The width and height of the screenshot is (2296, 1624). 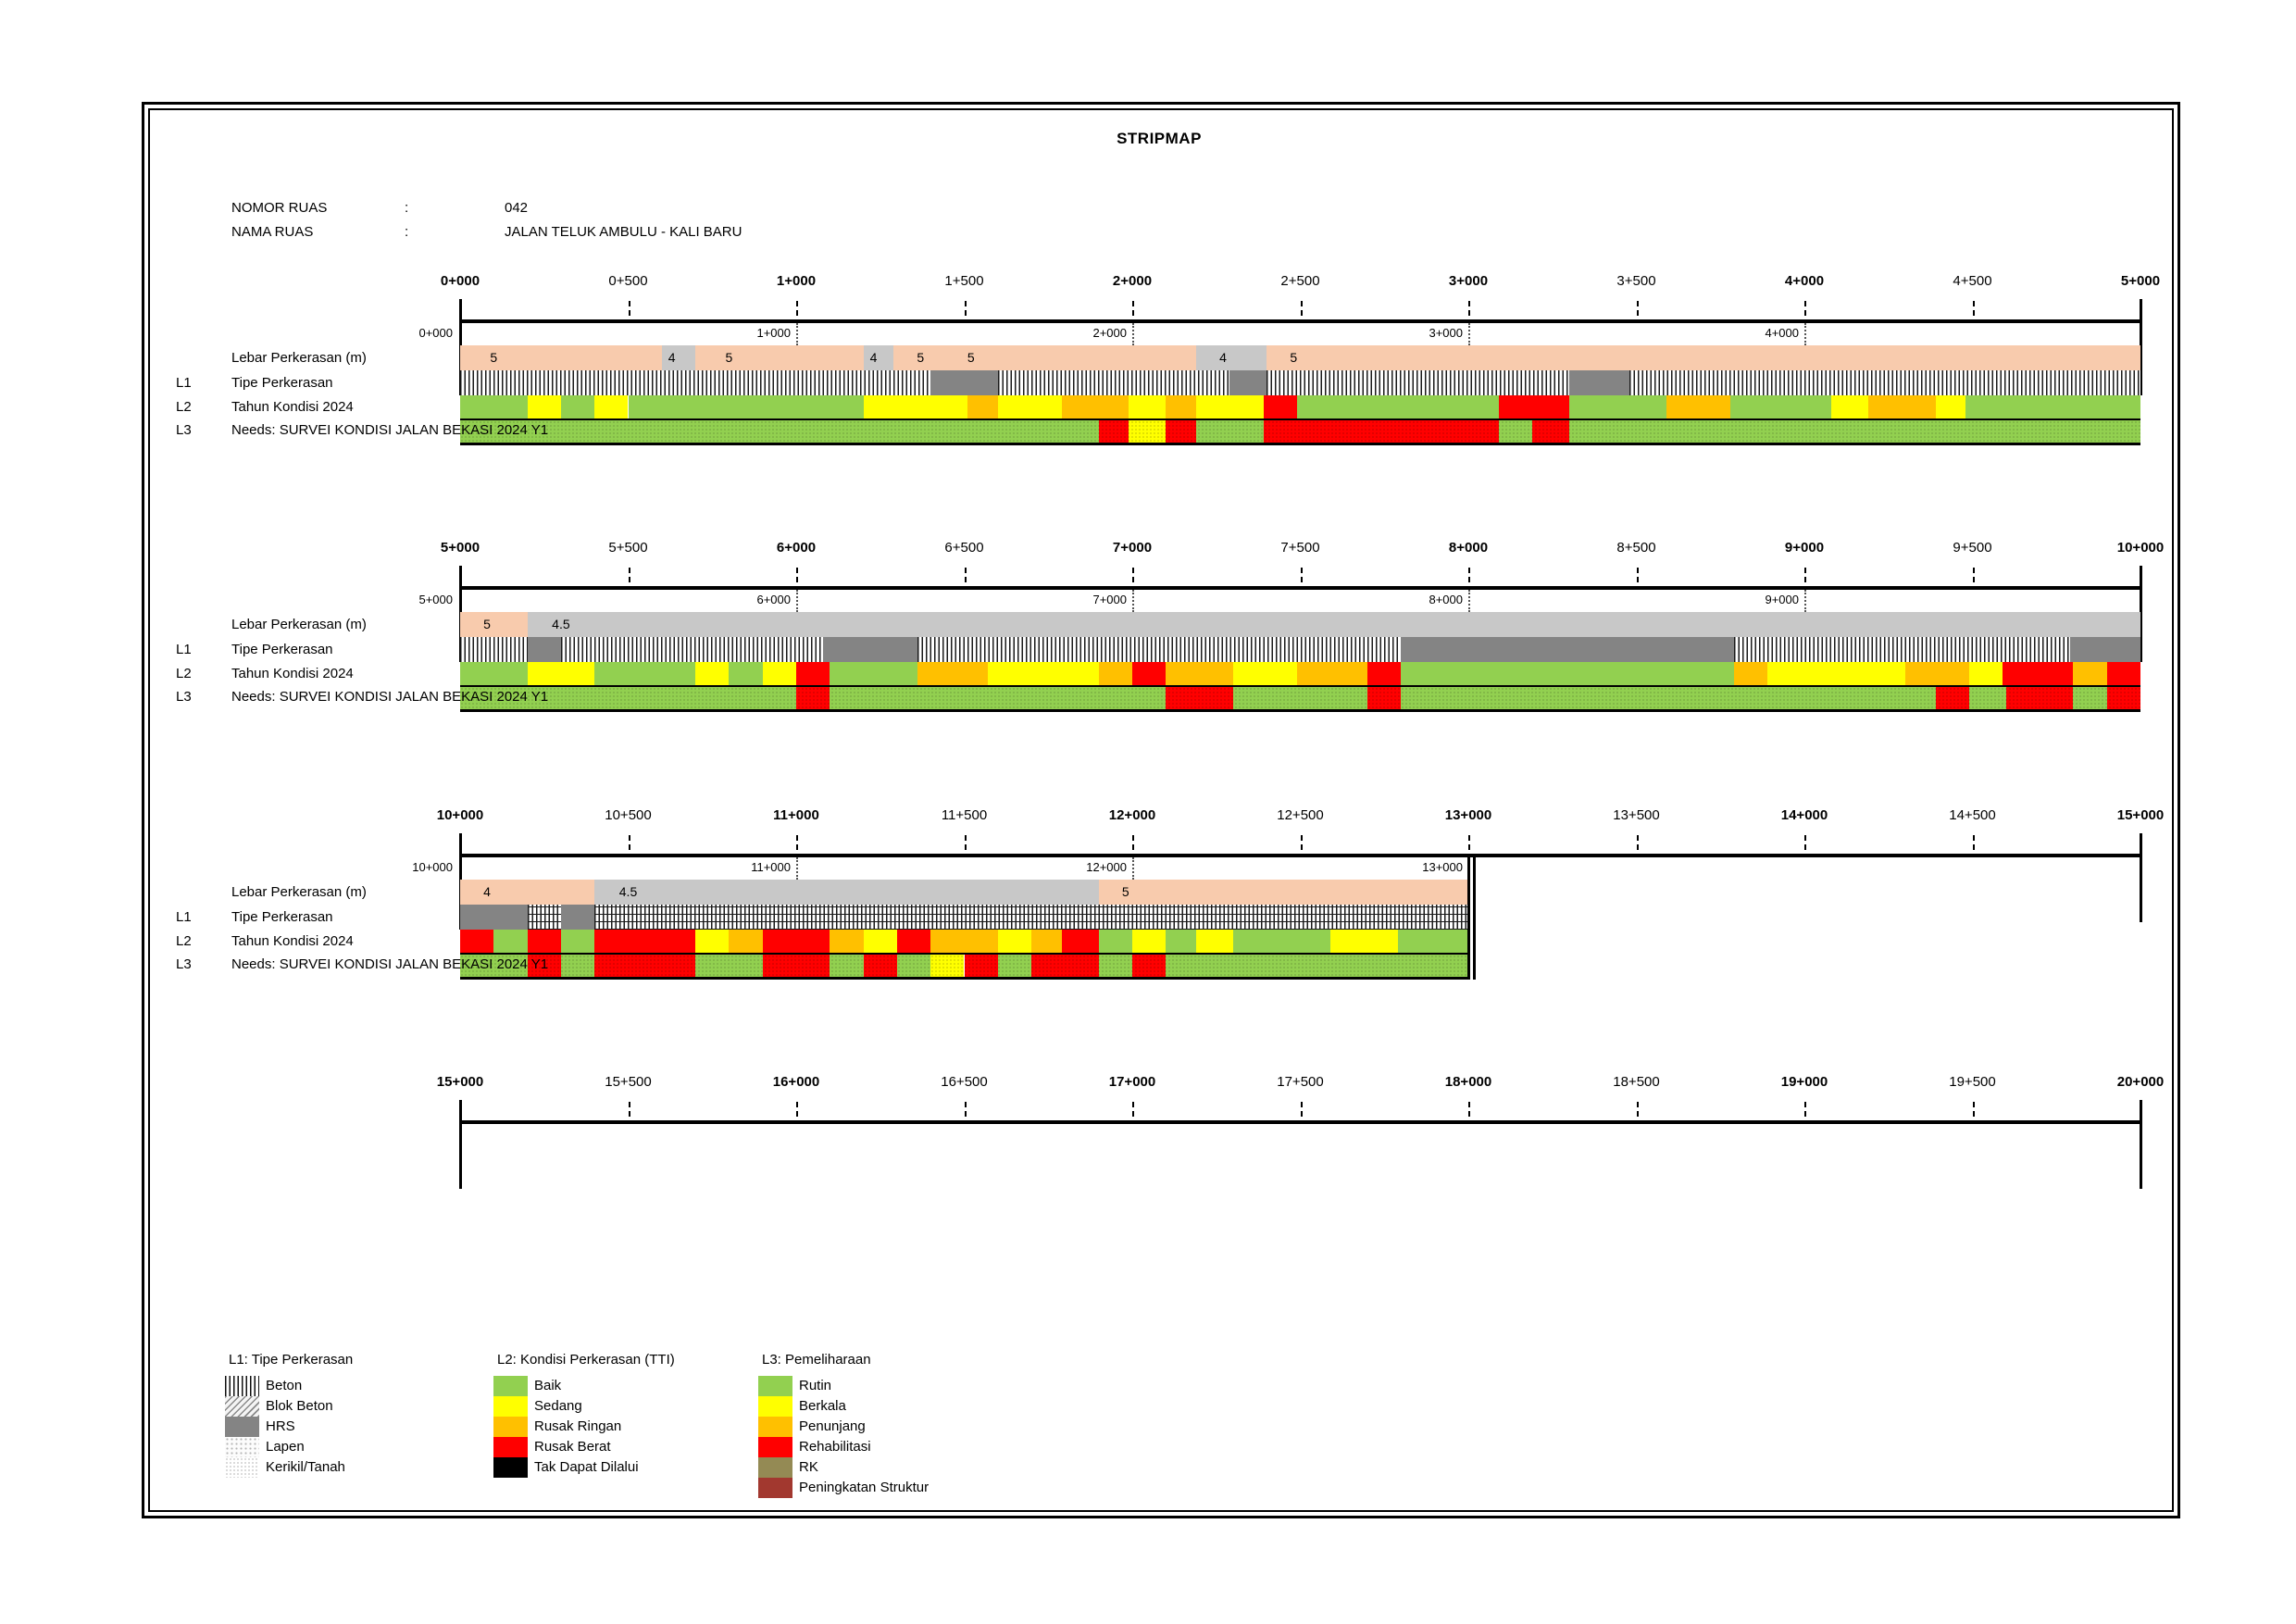 I want to click on station-label: 9+000, so click(x=1782, y=599).